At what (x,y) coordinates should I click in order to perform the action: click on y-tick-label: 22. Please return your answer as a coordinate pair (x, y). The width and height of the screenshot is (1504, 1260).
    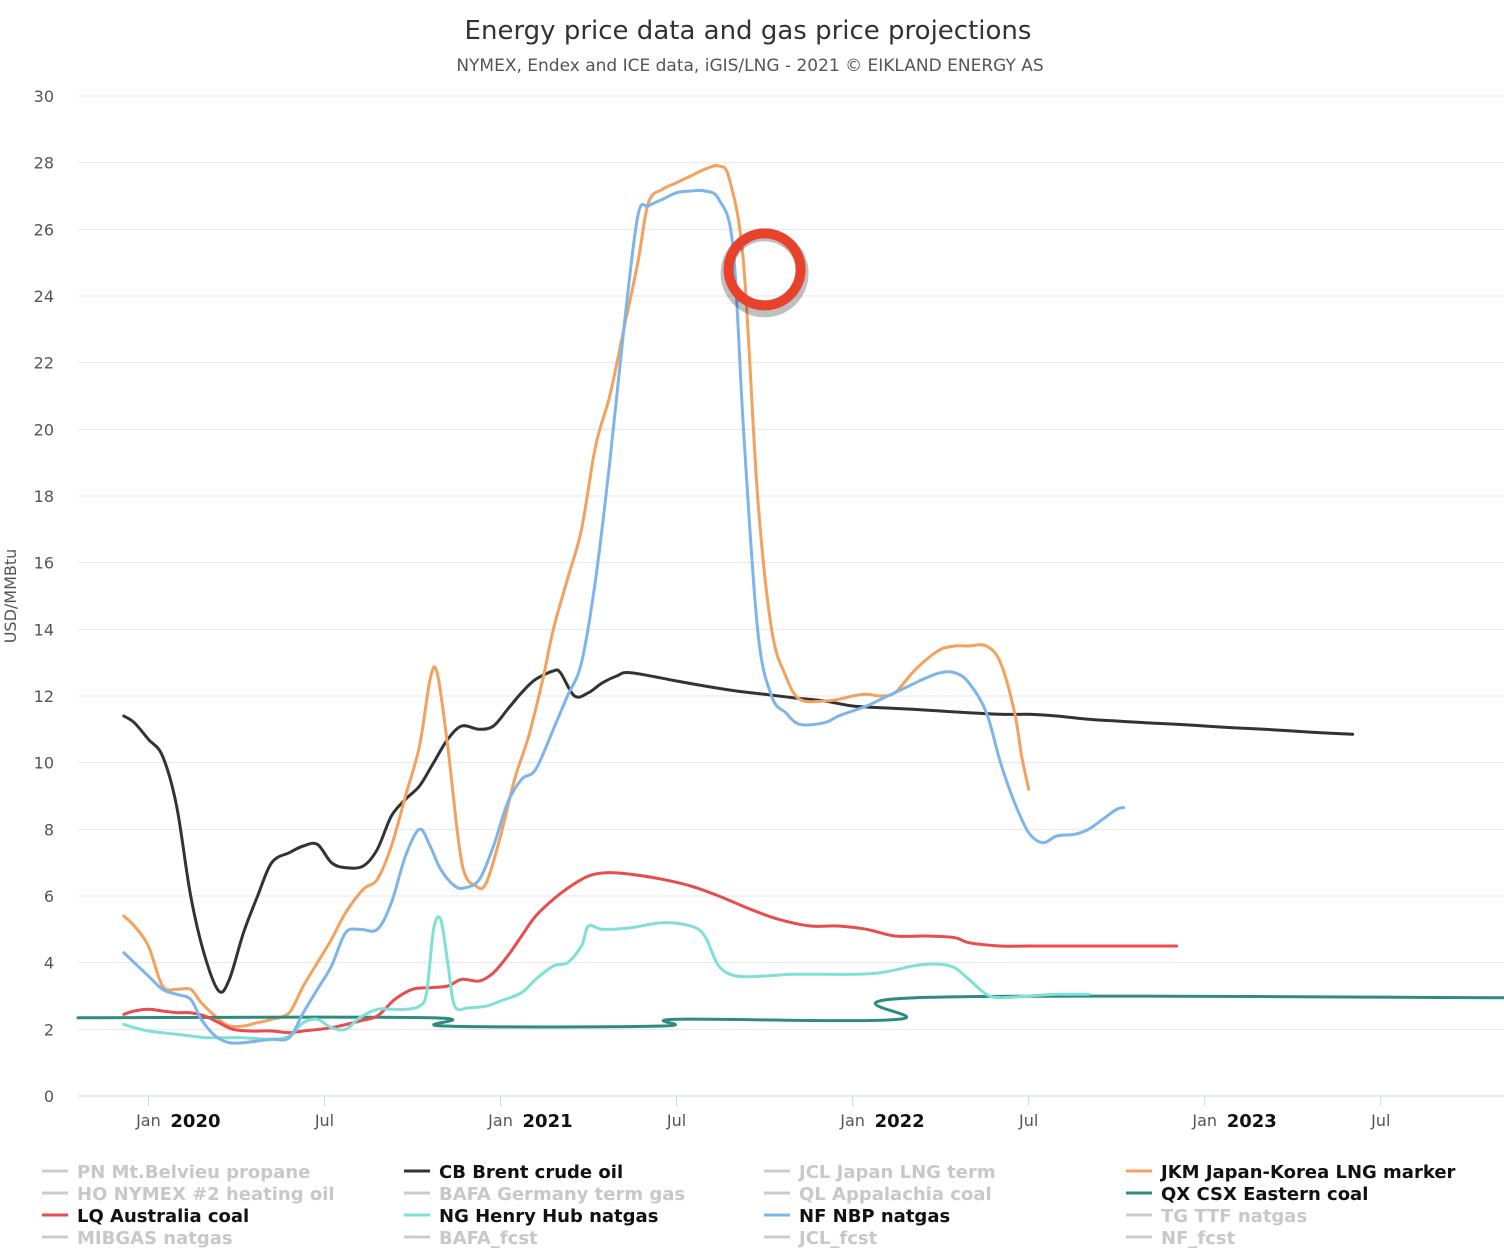
    Looking at the image, I should click on (44, 363).